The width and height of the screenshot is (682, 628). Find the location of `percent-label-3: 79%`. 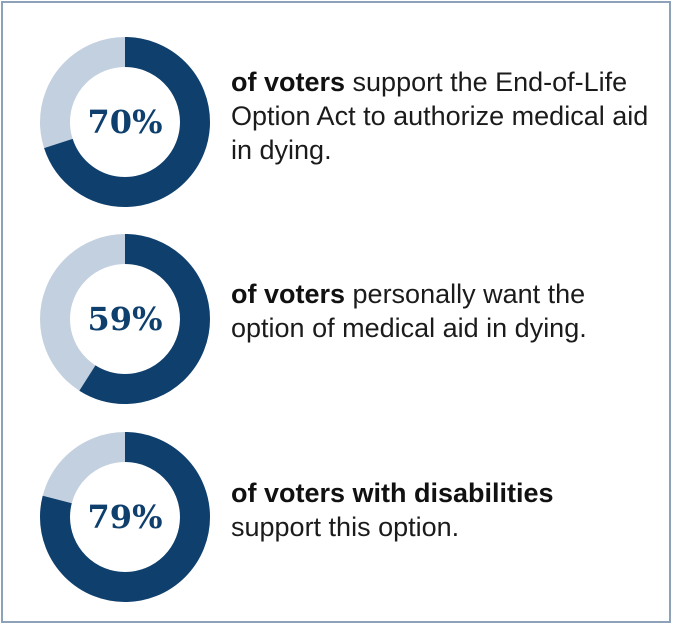

percent-label-3: 79% is located at coordinates (125, 517).